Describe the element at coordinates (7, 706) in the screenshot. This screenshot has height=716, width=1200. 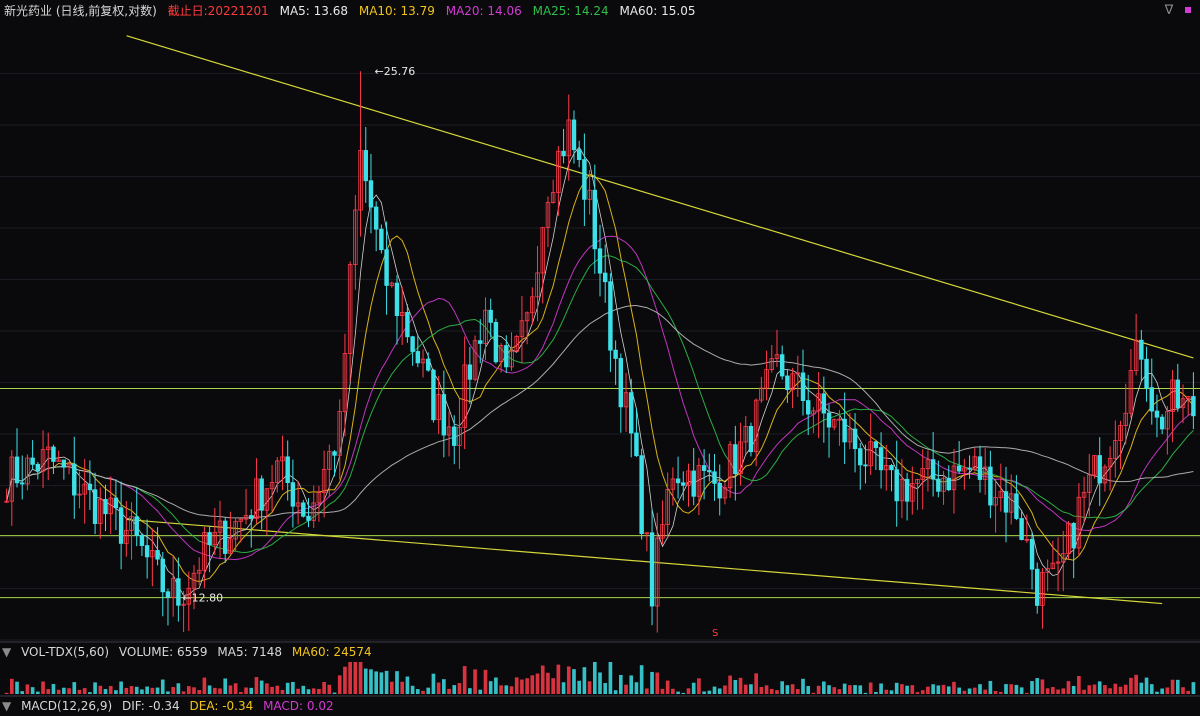
I see `macd-collapse-icon: ▼` at that location.